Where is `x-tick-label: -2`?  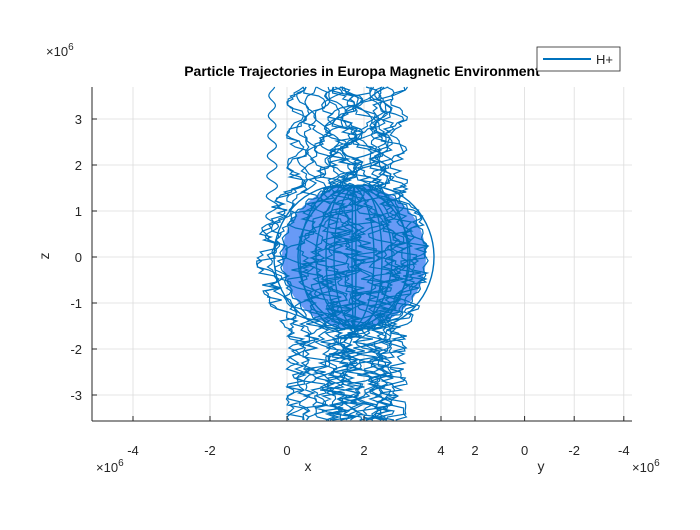 x-tick-label: -2 is located at coordinates (210, 450).